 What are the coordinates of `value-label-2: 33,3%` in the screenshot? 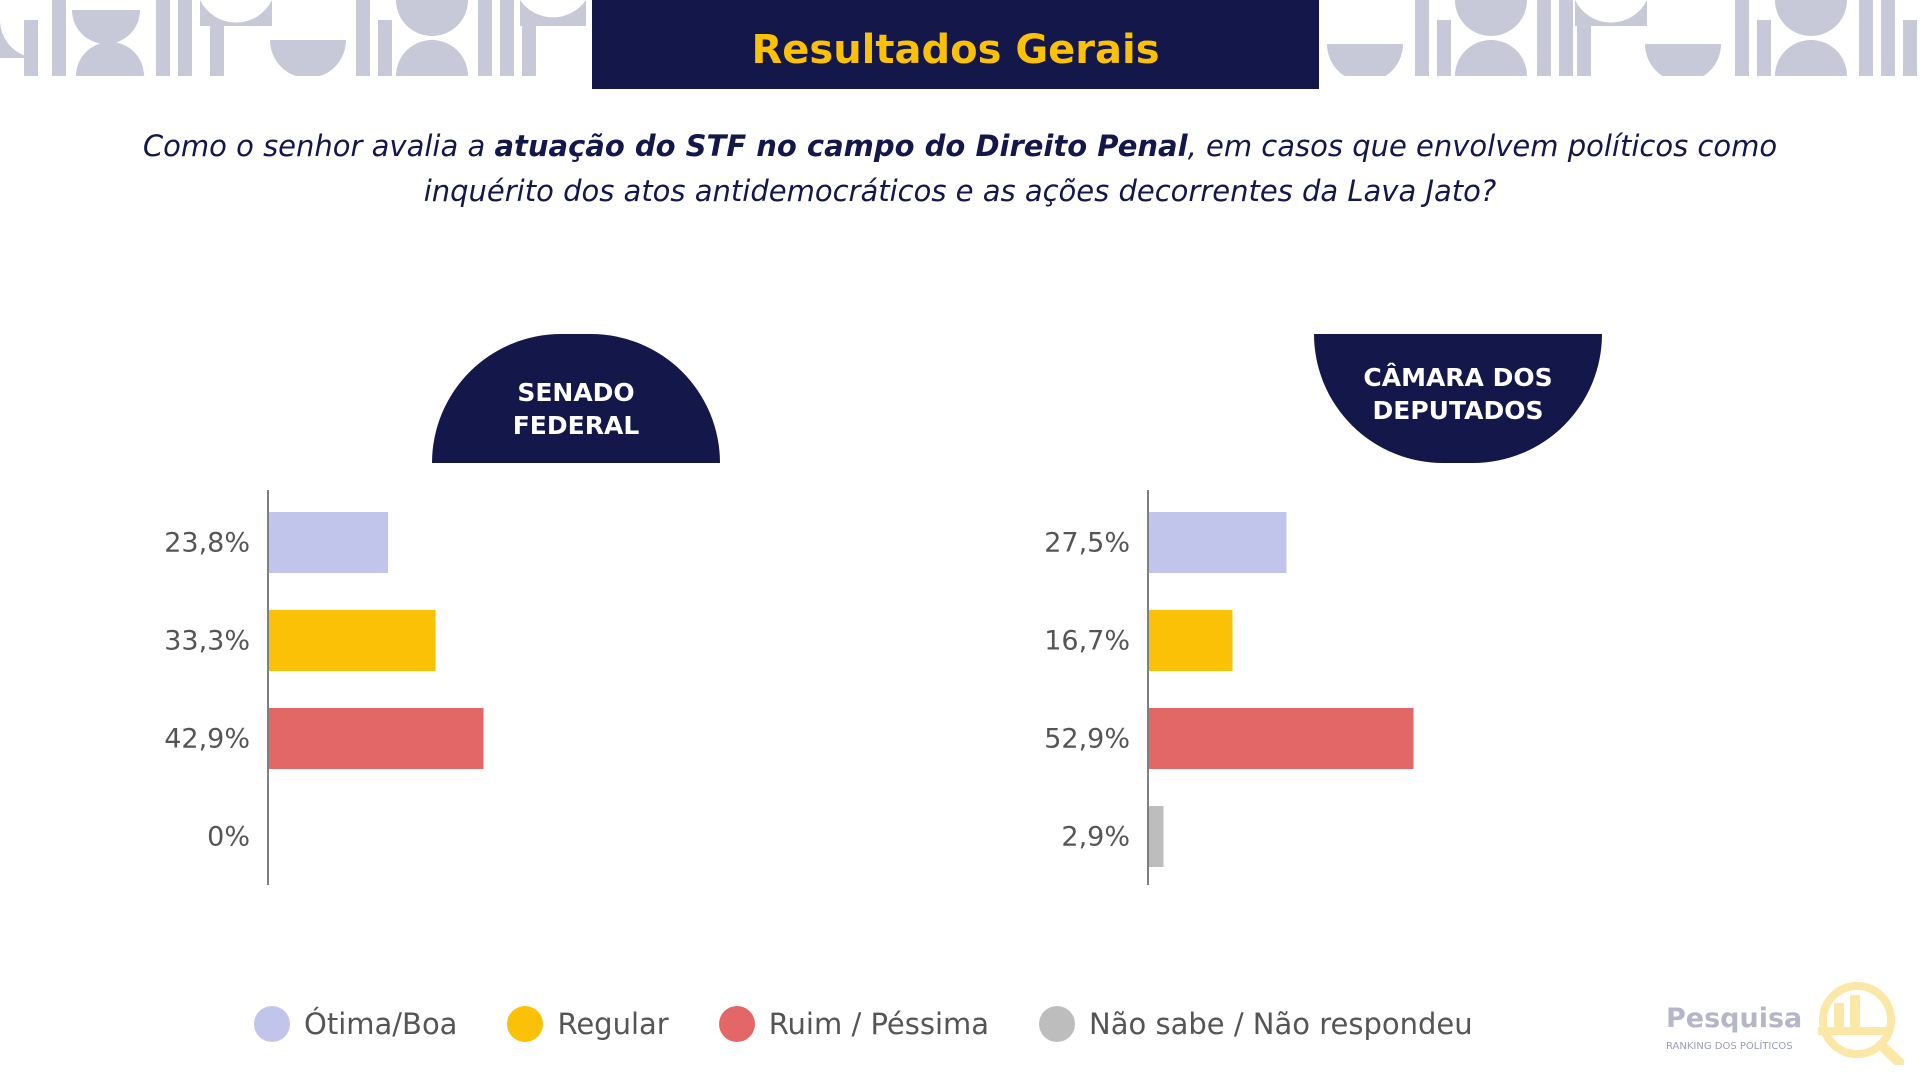 It's located at (207, 641).